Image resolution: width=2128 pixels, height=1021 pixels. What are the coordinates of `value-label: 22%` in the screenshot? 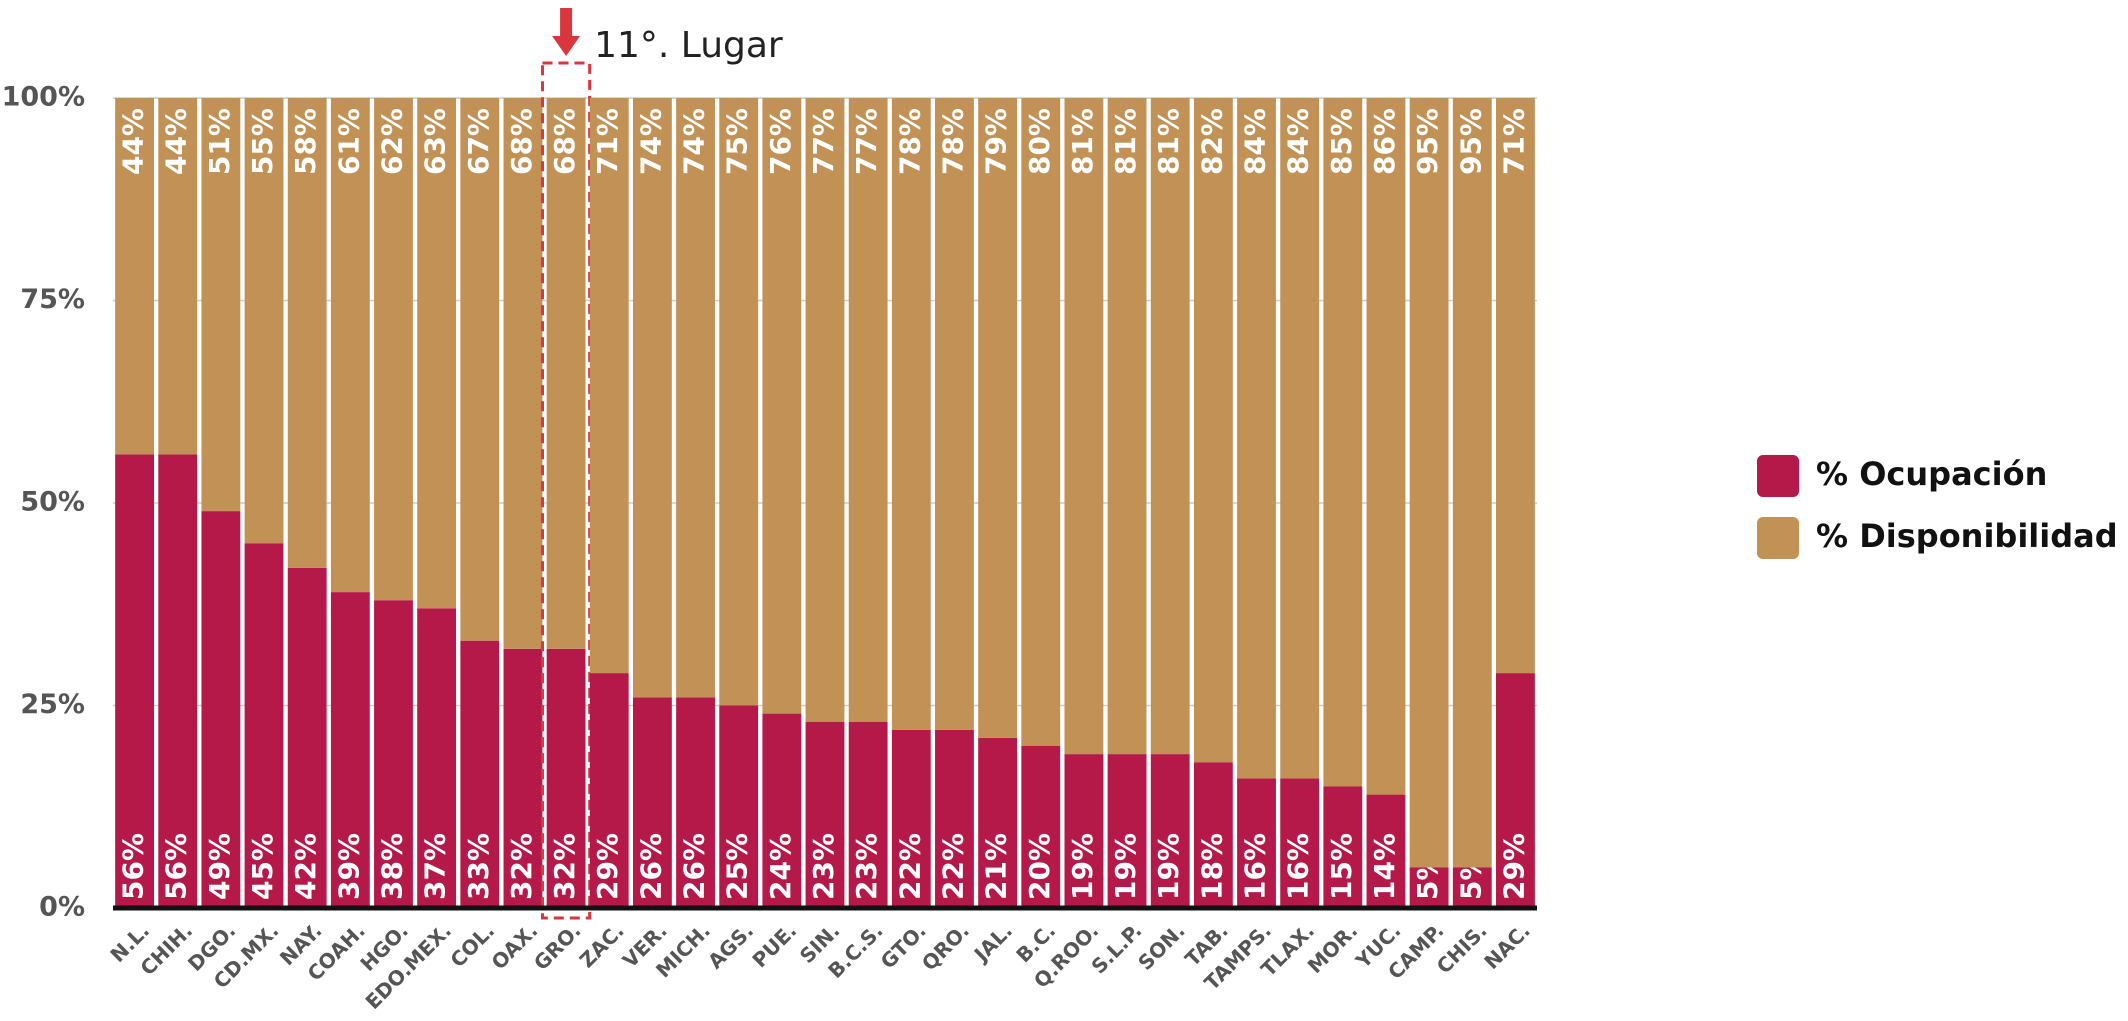 It's located at (909, 866).